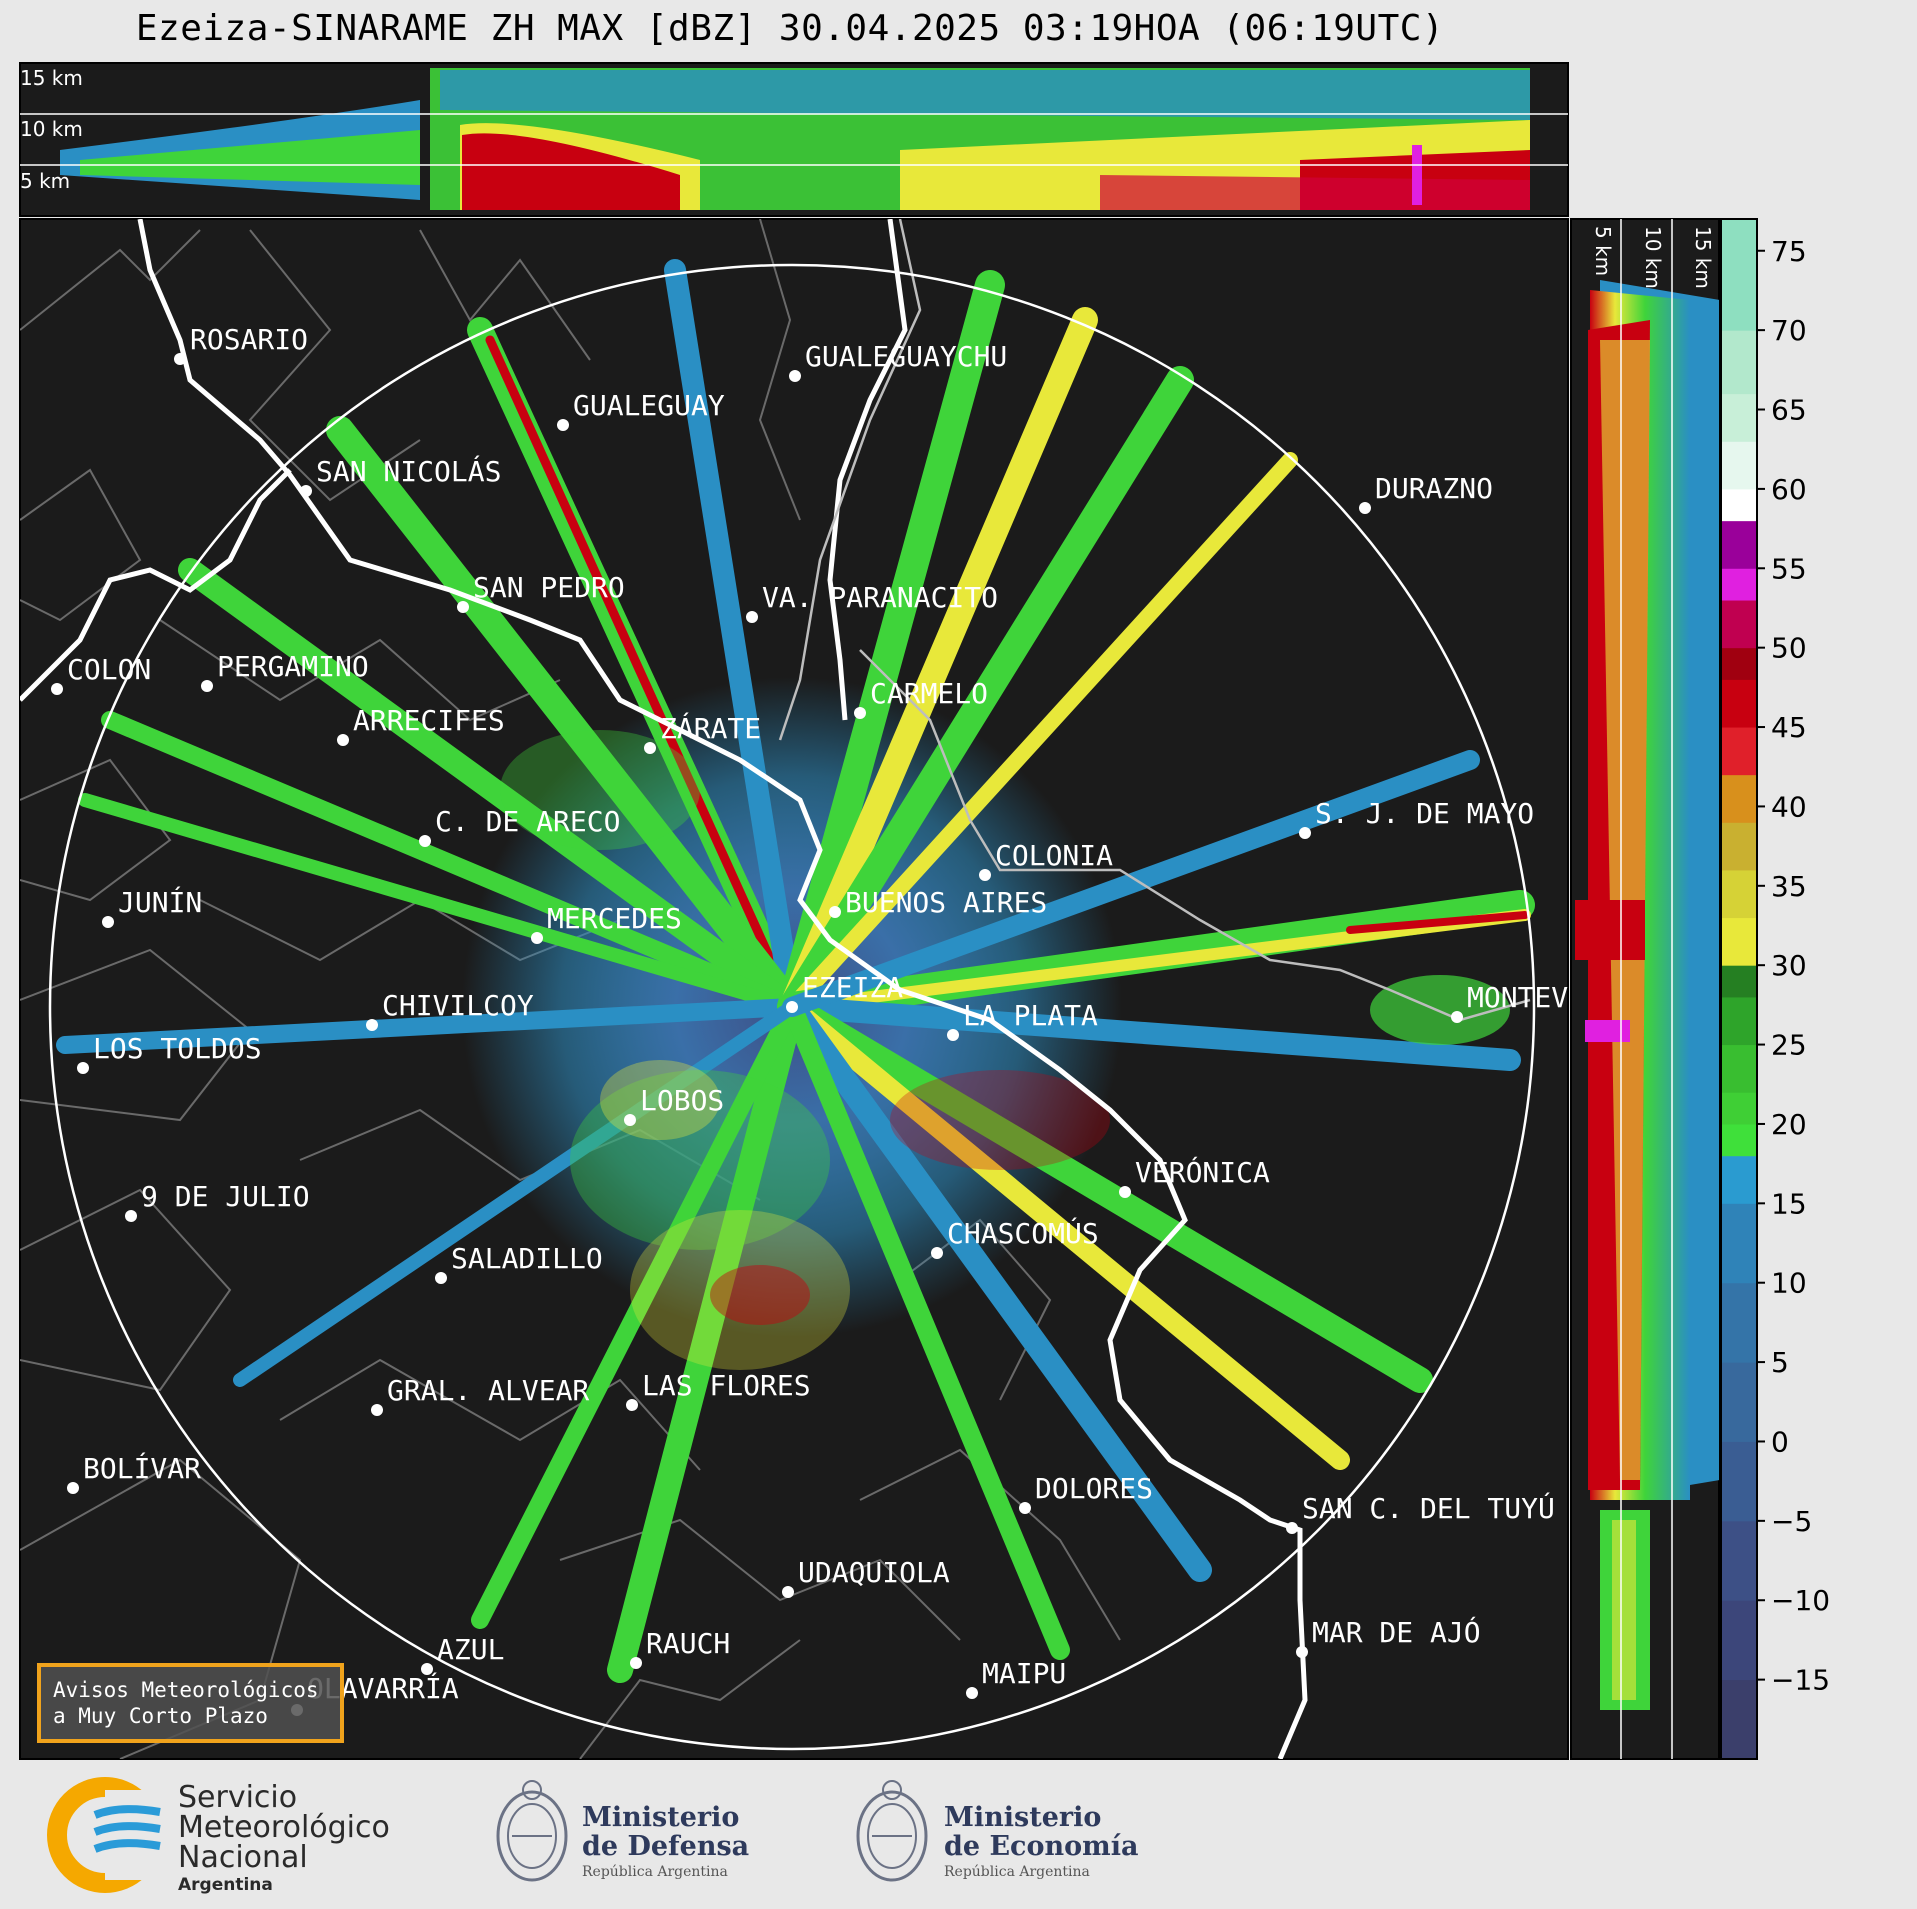  Describe the element at coordinates (1603, 251) in the screenshot. I see `side-height-5: 5 km` at that location.